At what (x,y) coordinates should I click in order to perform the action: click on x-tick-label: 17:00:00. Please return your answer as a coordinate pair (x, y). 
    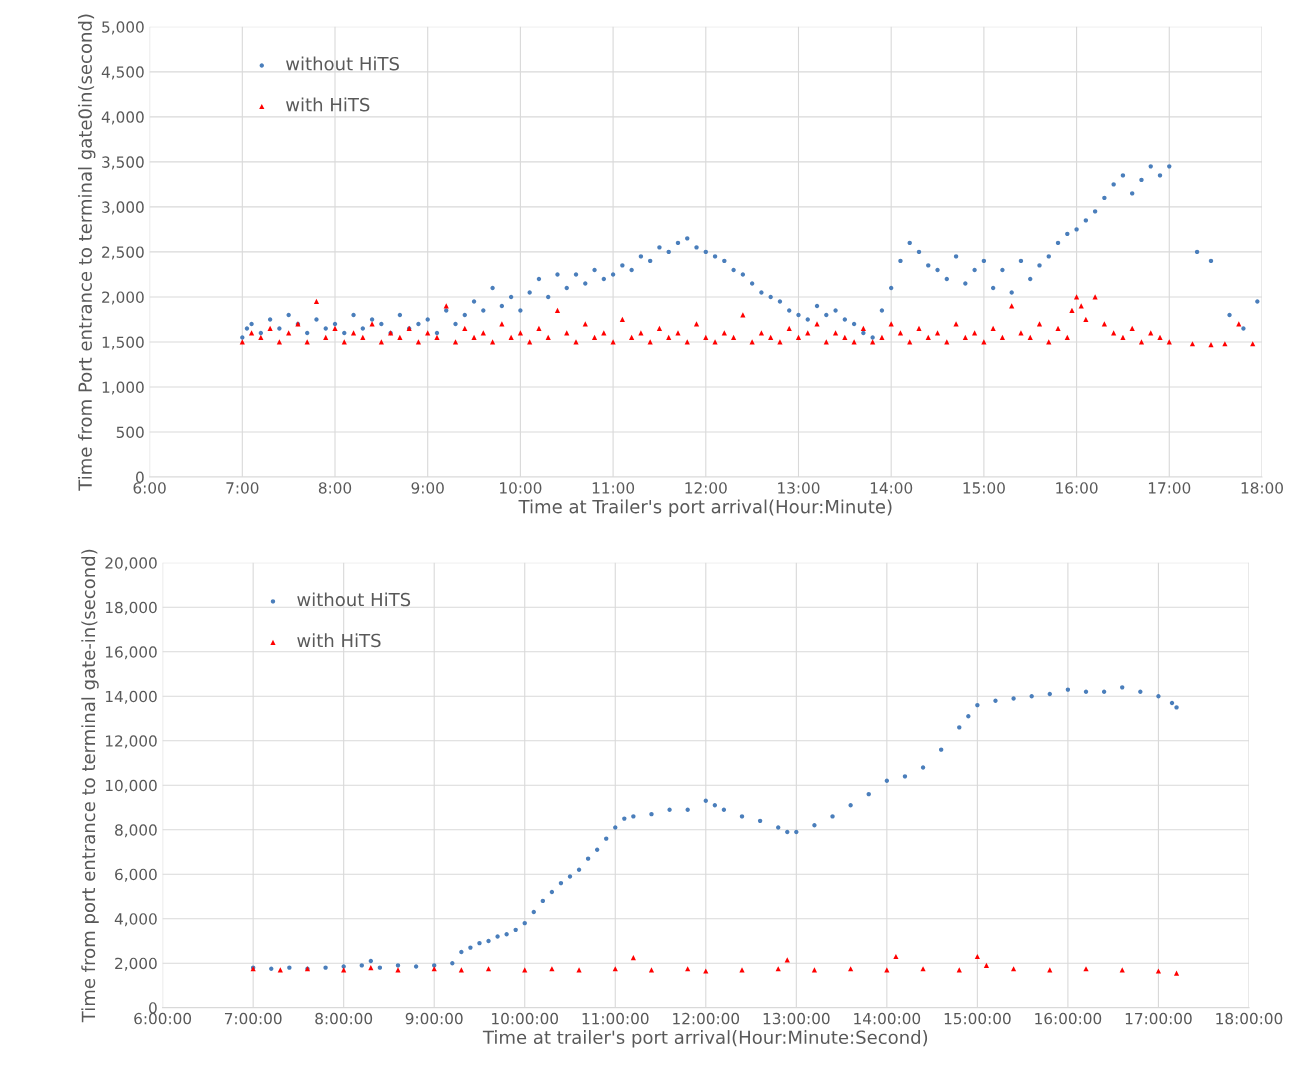
    Looking at the image, I should click on (1158, 1018).